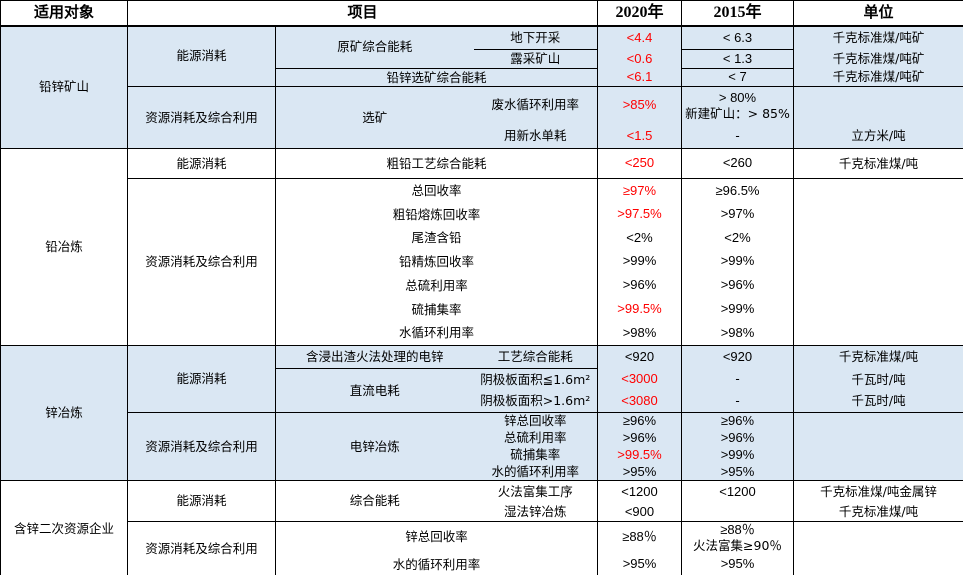  I want to click on value-2020-process-energy: <920, so click(639, 357).